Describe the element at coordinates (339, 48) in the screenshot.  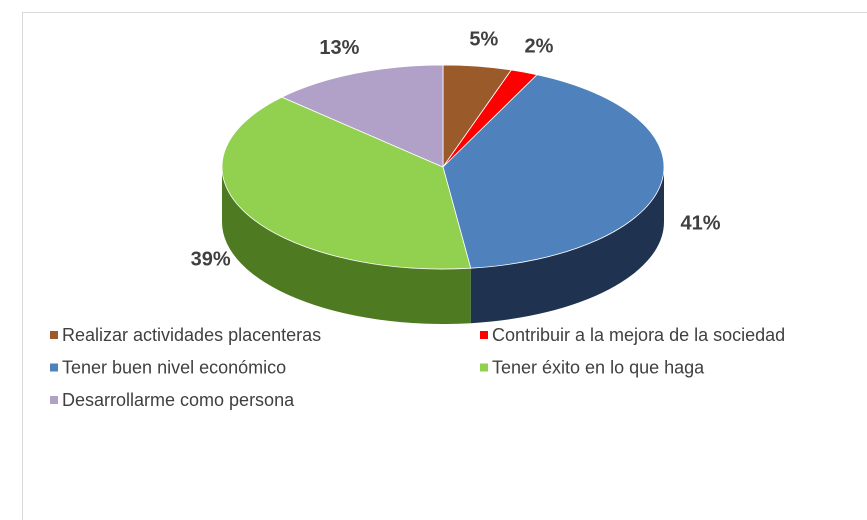
I see `data-label: 13%` at that location.